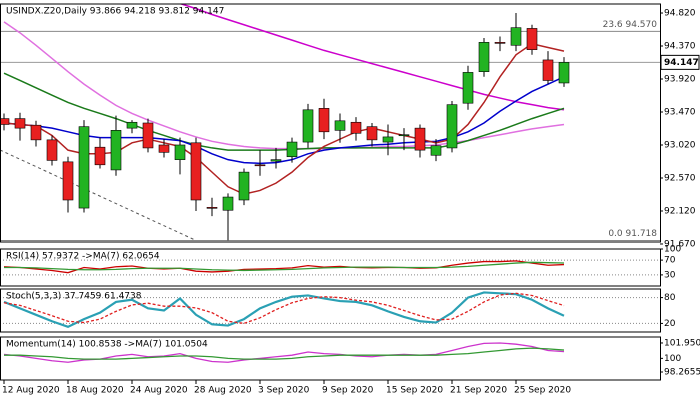 This screenshot has width=700, height=400. What do you see at coordinates (348, 391) in the screenshot?
I see `x-tick-label: 9 Sep 2020` at bounding box center [348, 391].